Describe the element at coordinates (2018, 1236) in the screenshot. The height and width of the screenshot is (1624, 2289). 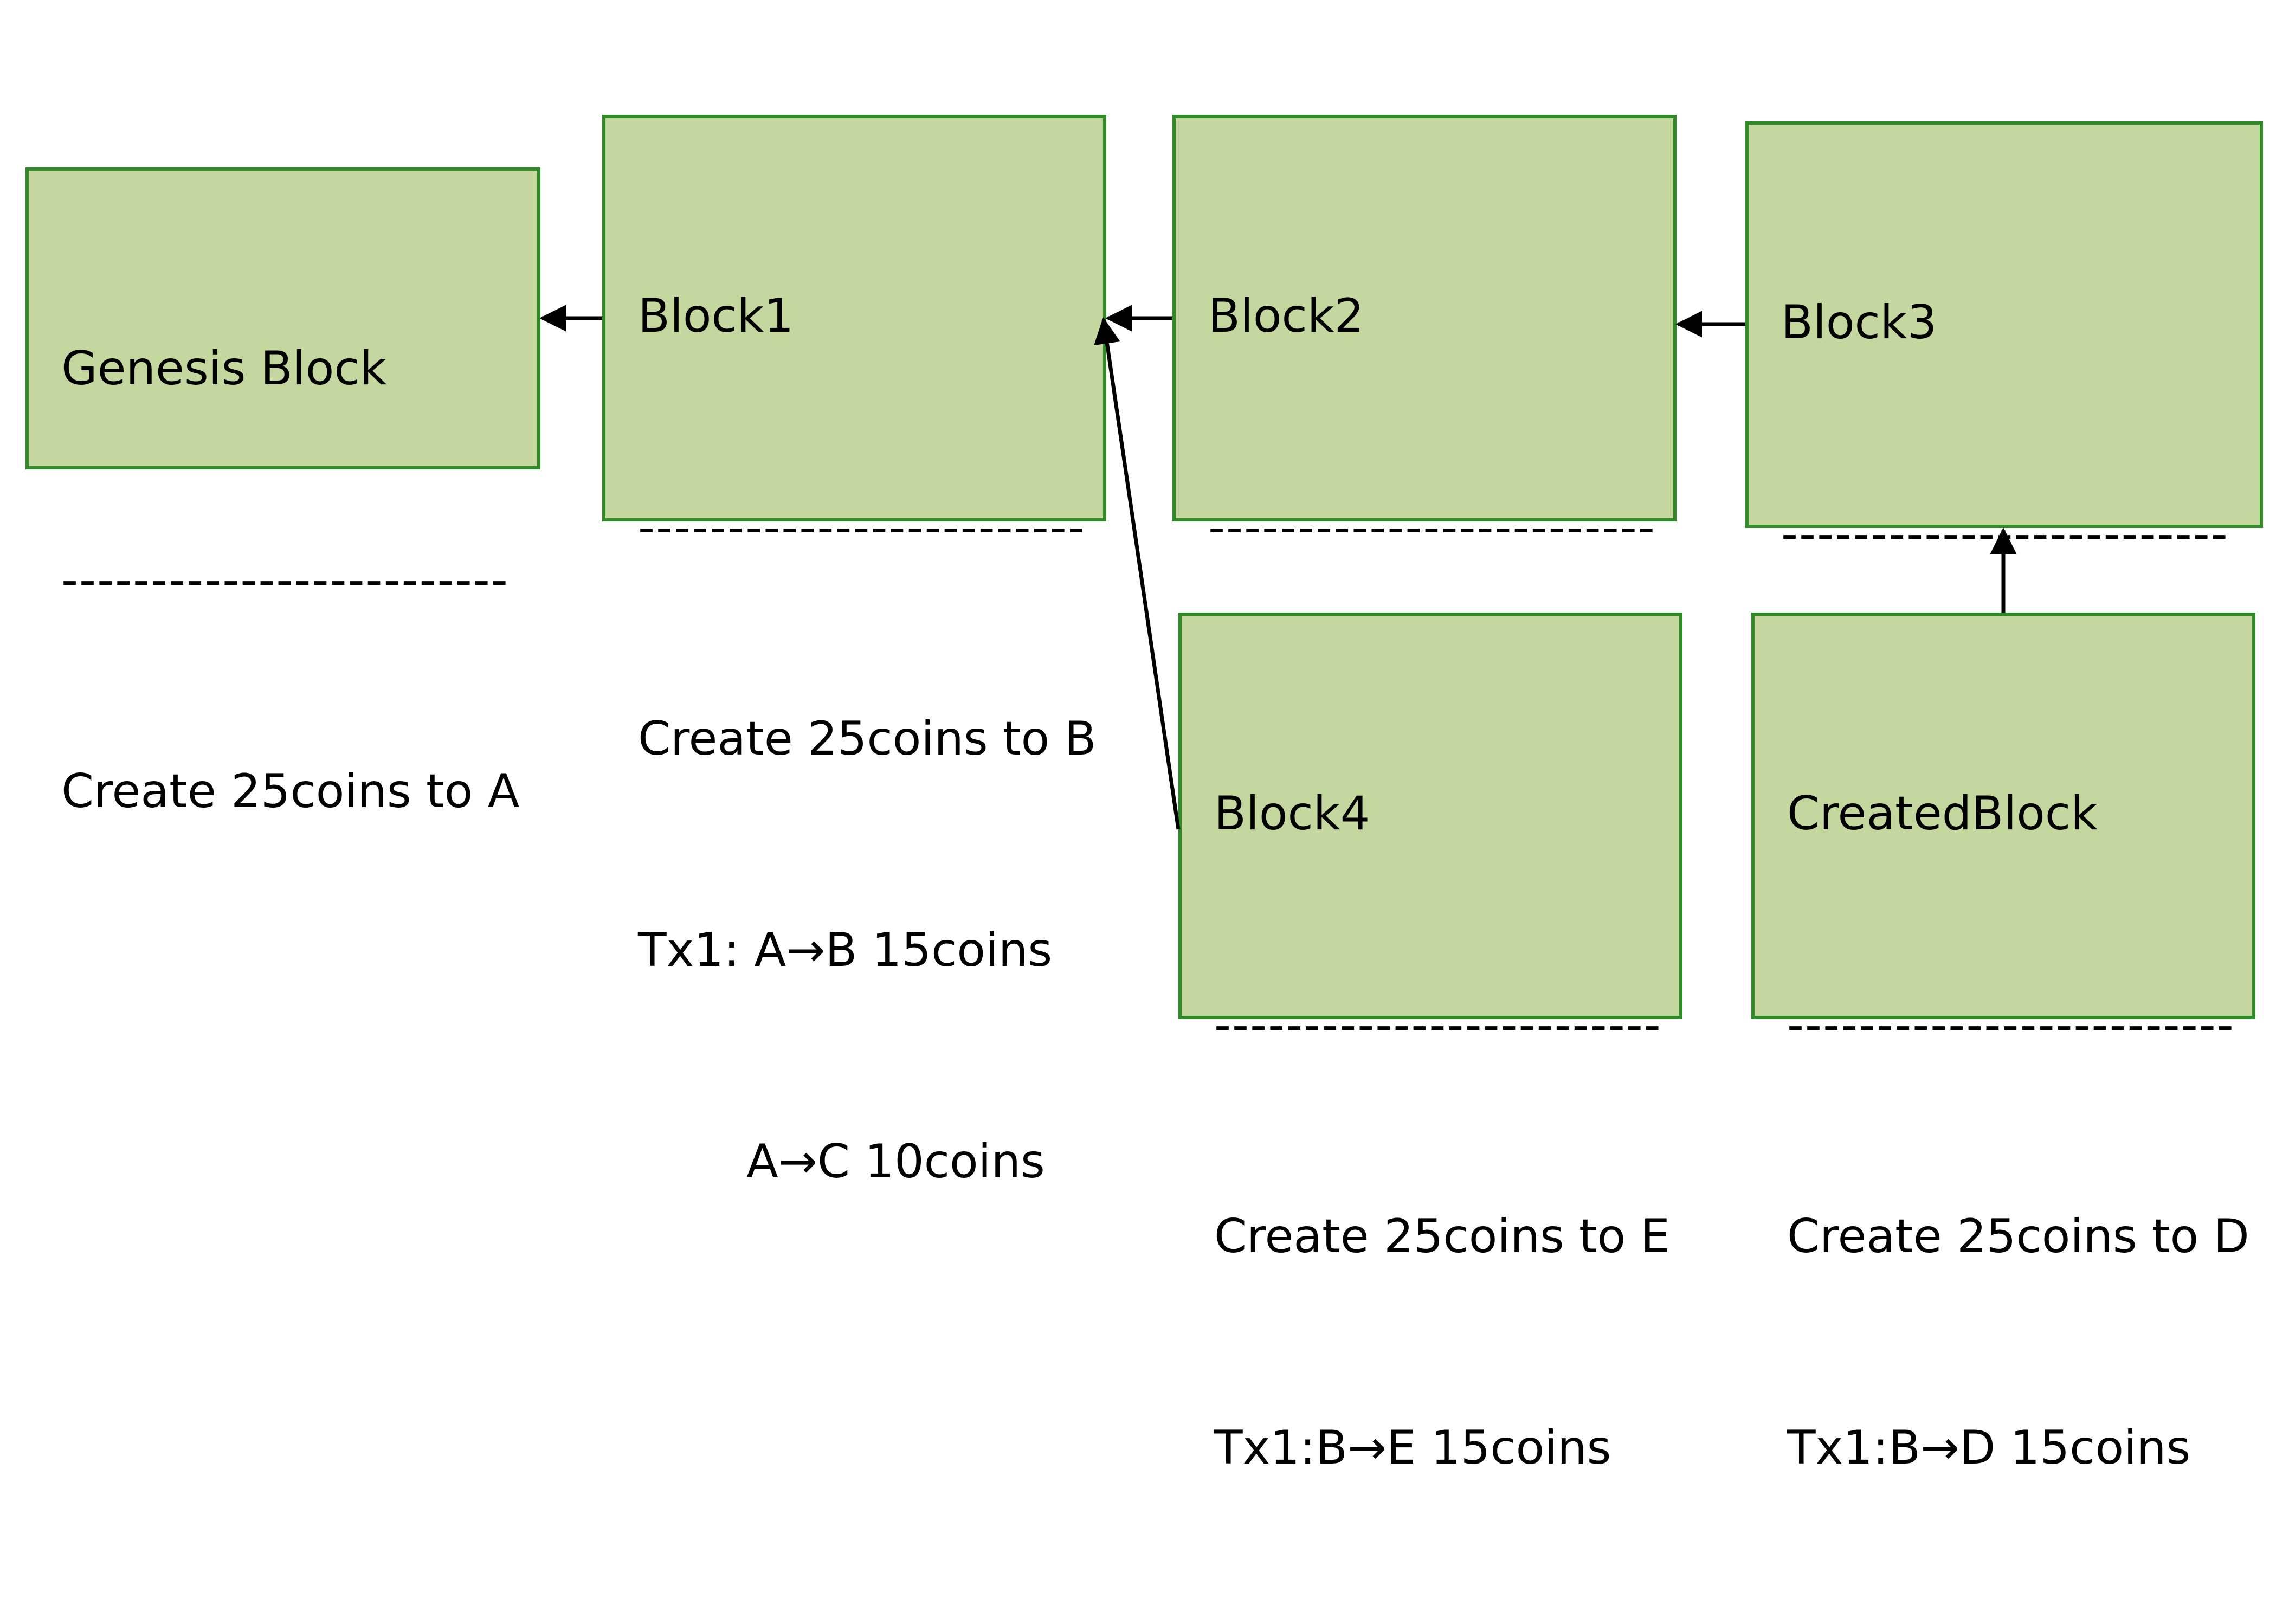
I see `created-block-line-1: Create 25coins to D` at that location.